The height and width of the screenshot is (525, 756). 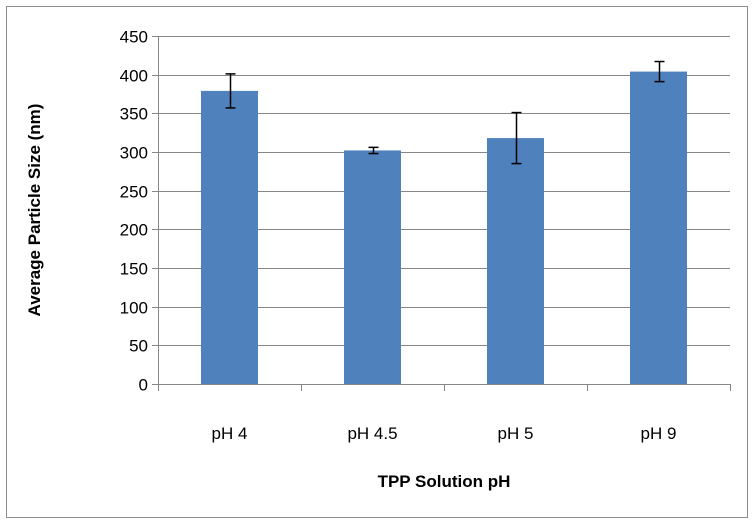 What do you see at coordinates (445, 112) in the screenshot?
I see `error-bars` at bounding box center [445, 112].